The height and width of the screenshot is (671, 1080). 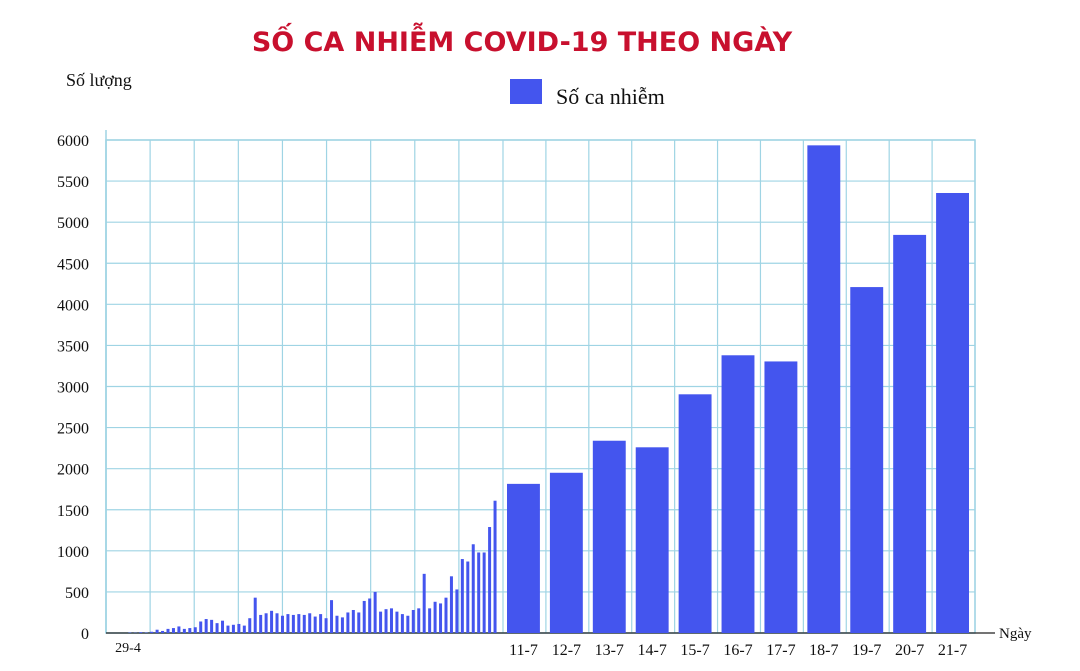 What do you see at coordinates (780, 650) in the screenshot?
I see `x-tick-label: 17-7` at bounding box center [780, 650].